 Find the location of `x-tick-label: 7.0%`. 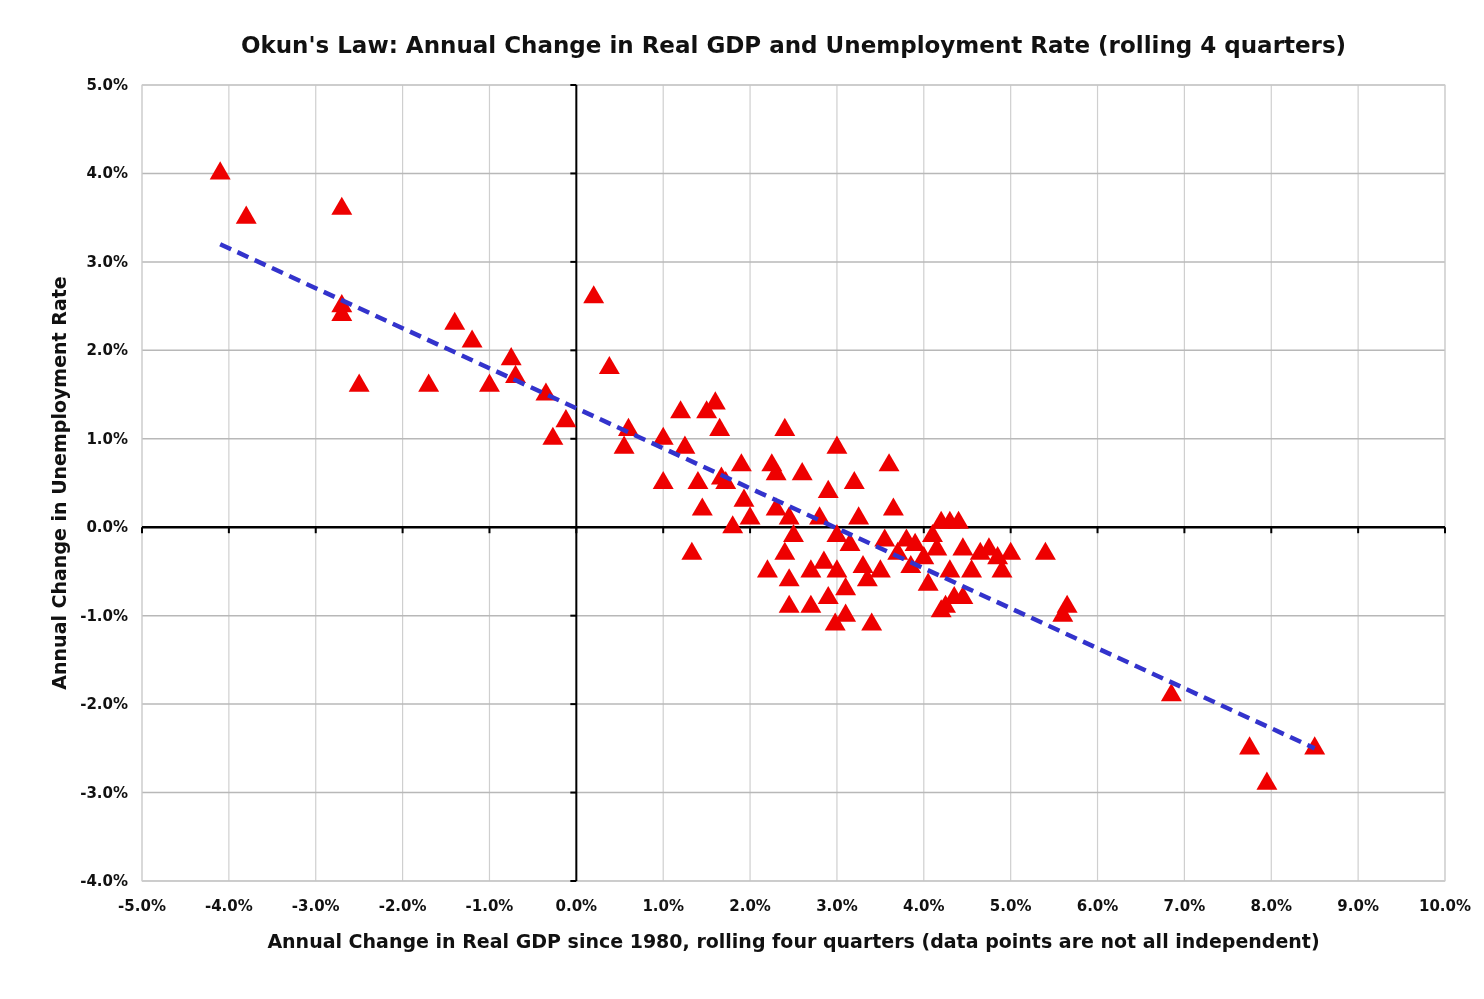

x-tick-label: 7.0% is located at coordinates (1184, 906).